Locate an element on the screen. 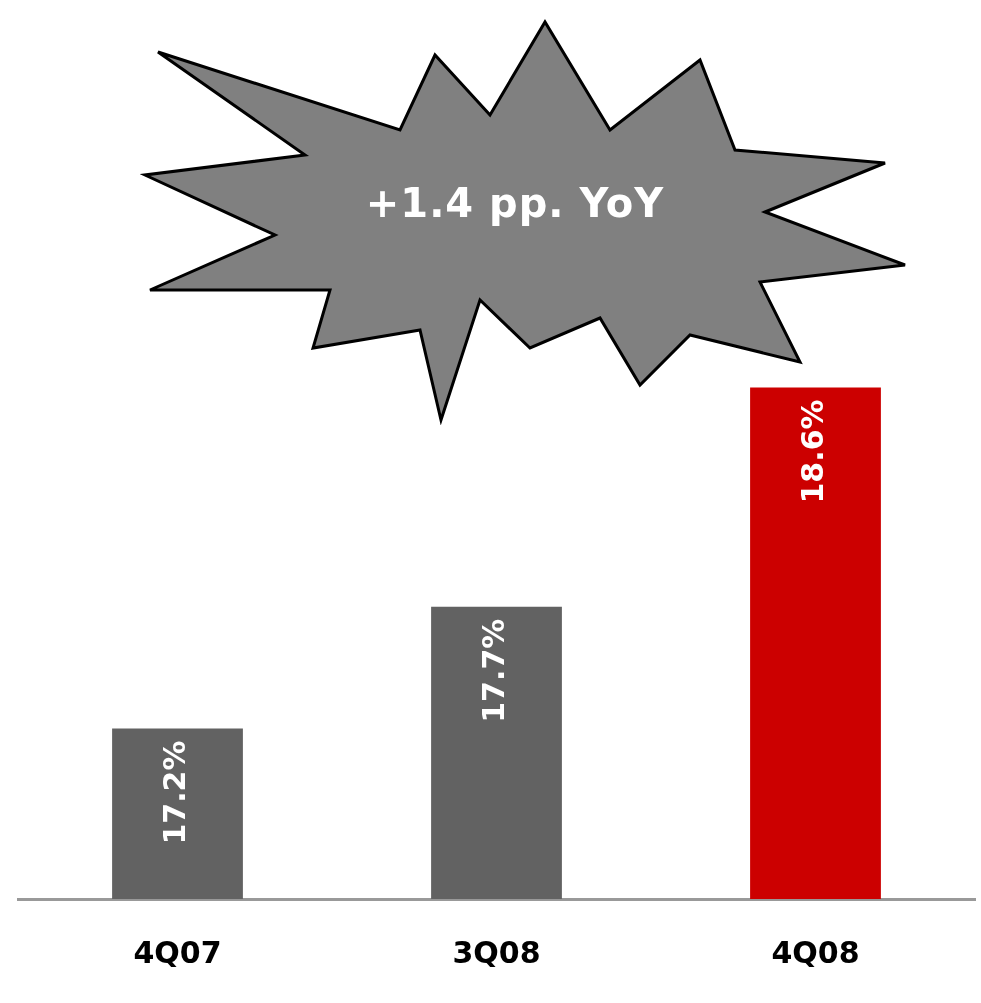 The width and height of the screenshot is (981, 1003). x-tick-label: 3Q08 is located at coordinates (496, 952).